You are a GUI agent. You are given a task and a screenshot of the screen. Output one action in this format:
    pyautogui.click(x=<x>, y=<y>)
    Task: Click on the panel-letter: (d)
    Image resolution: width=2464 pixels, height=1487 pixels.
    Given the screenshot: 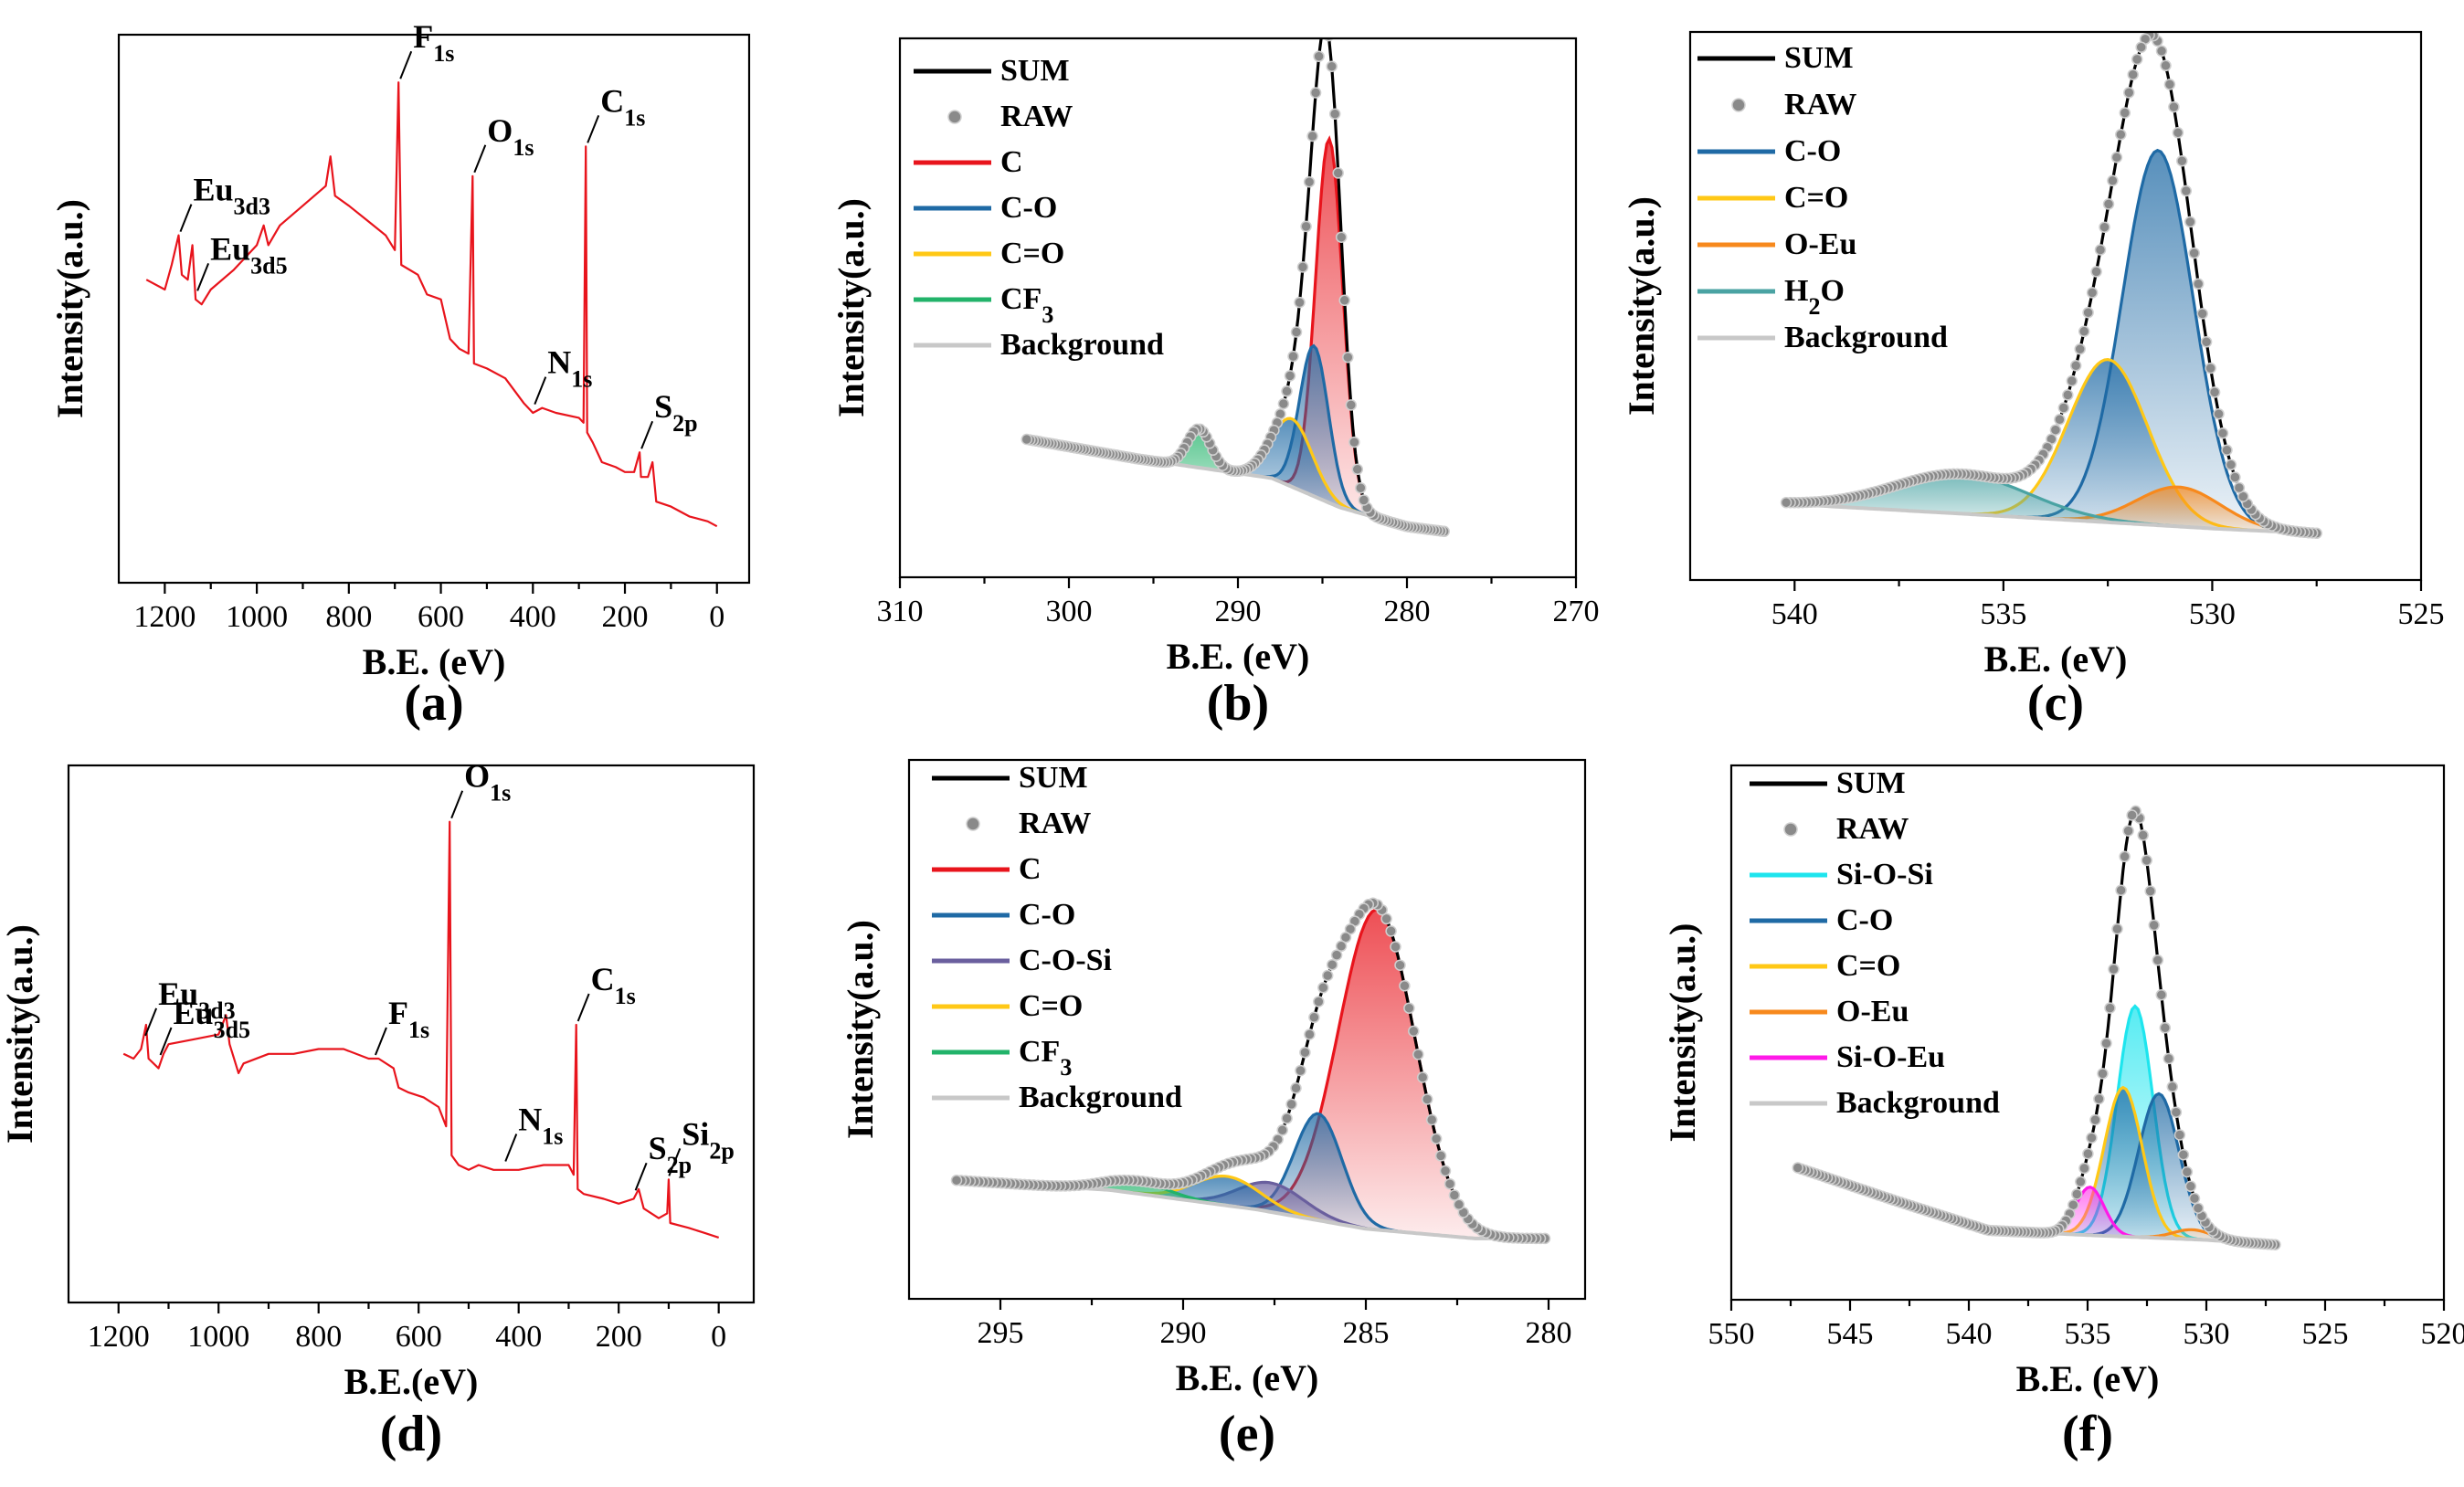 What is the action you would take?
    pyautogui.click(x=411, y=1434)
    